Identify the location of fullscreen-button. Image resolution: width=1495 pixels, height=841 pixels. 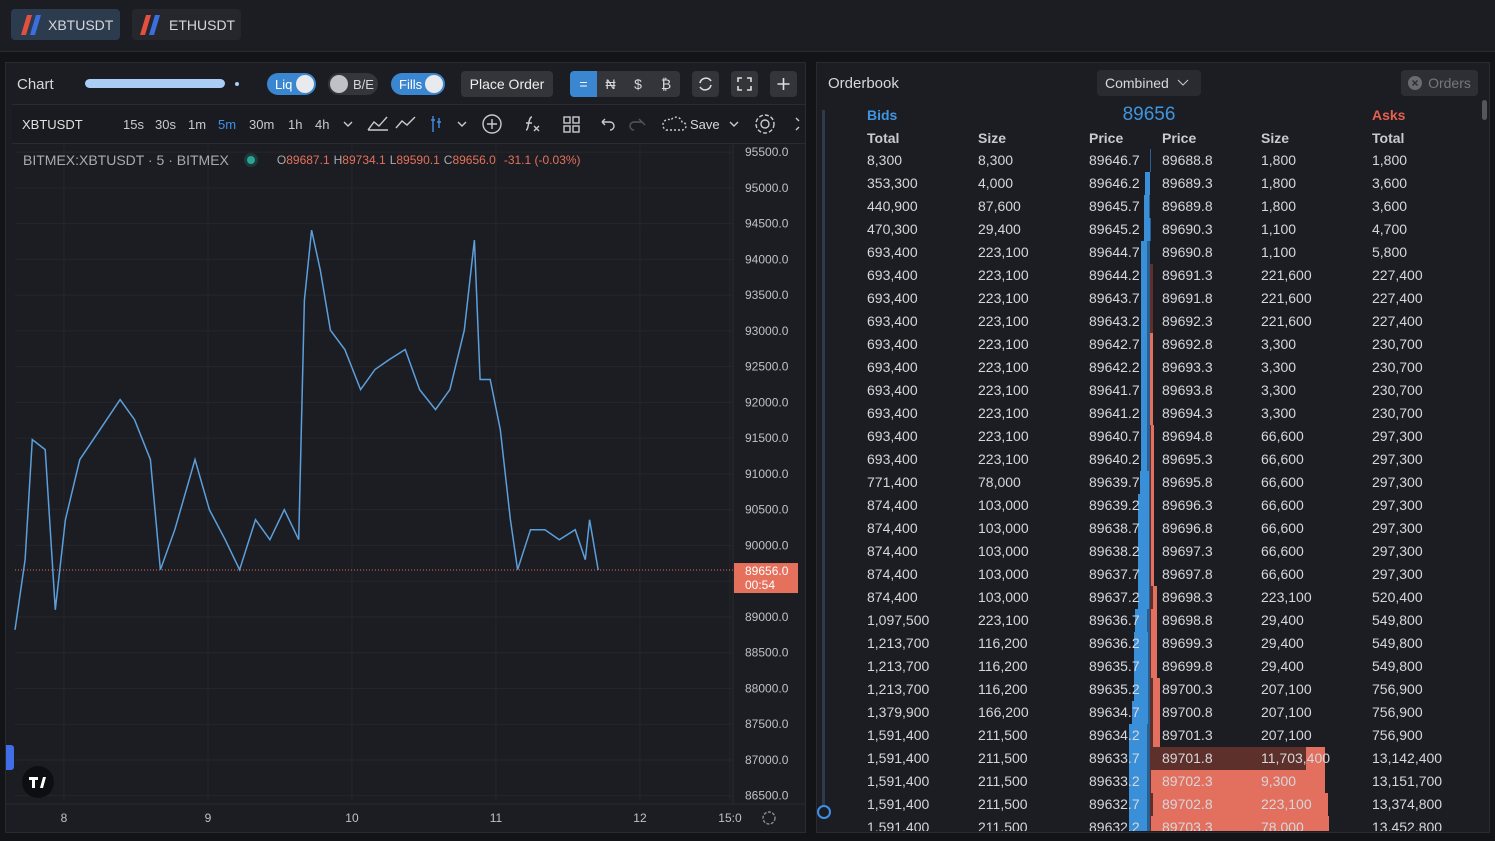
(744, 84).